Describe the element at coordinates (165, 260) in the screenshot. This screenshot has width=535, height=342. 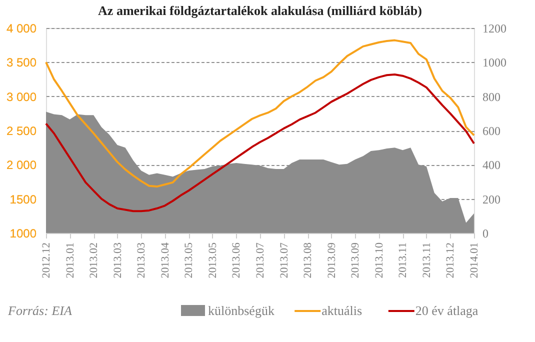
I see `x-tick-label: 2013.04` at that location.